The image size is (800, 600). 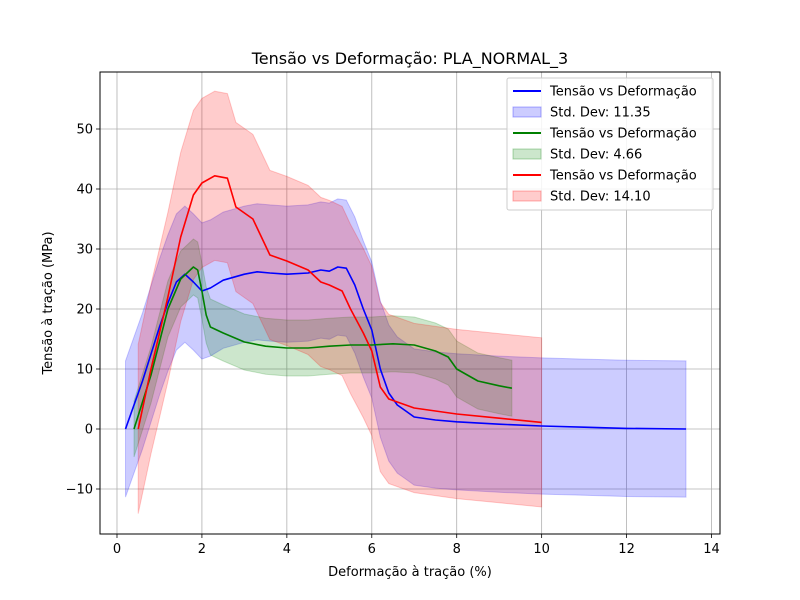 I want to click on x-tick-label: 6, so click(x=372, y=549).